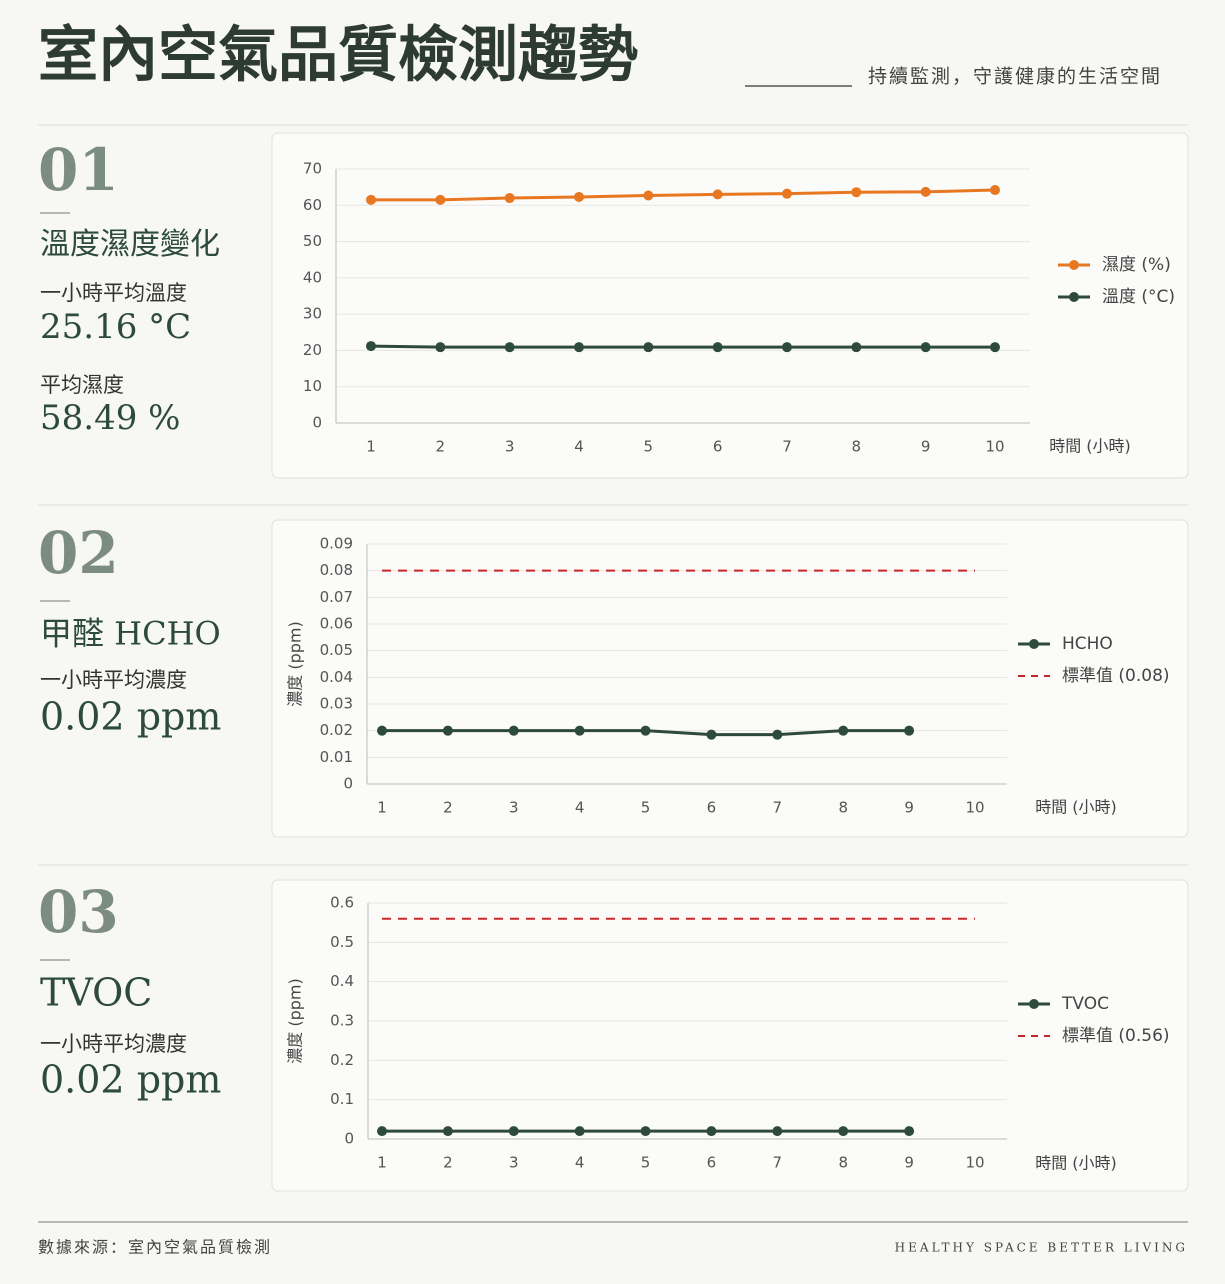  Describe the element at coordinates (96, 993) in the screenshot. I see `section-title: TVOC` at that location.